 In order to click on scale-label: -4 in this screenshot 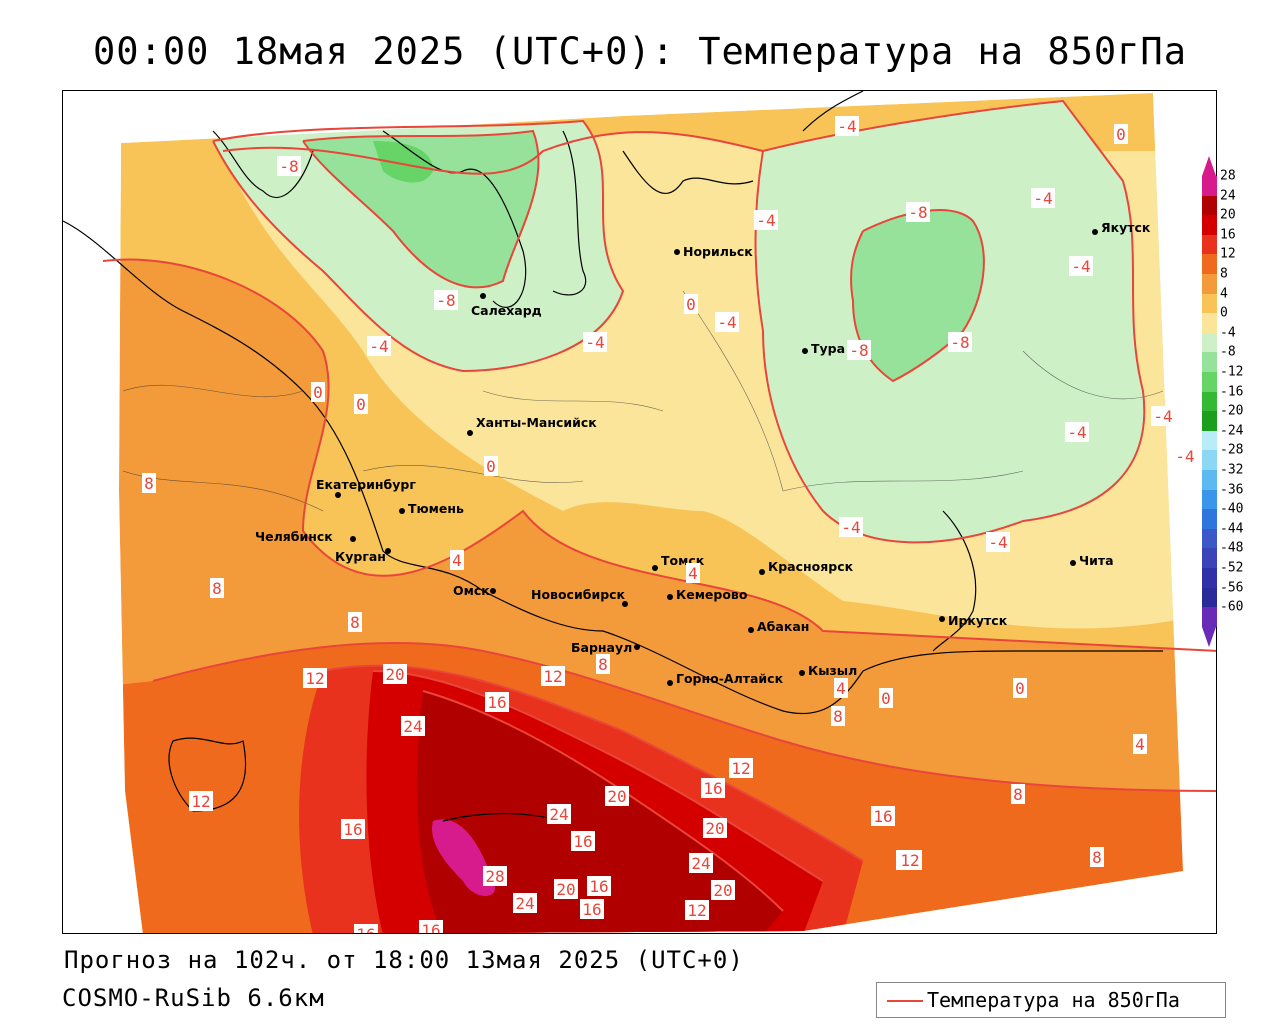, I will do `click(1228, 333)`.